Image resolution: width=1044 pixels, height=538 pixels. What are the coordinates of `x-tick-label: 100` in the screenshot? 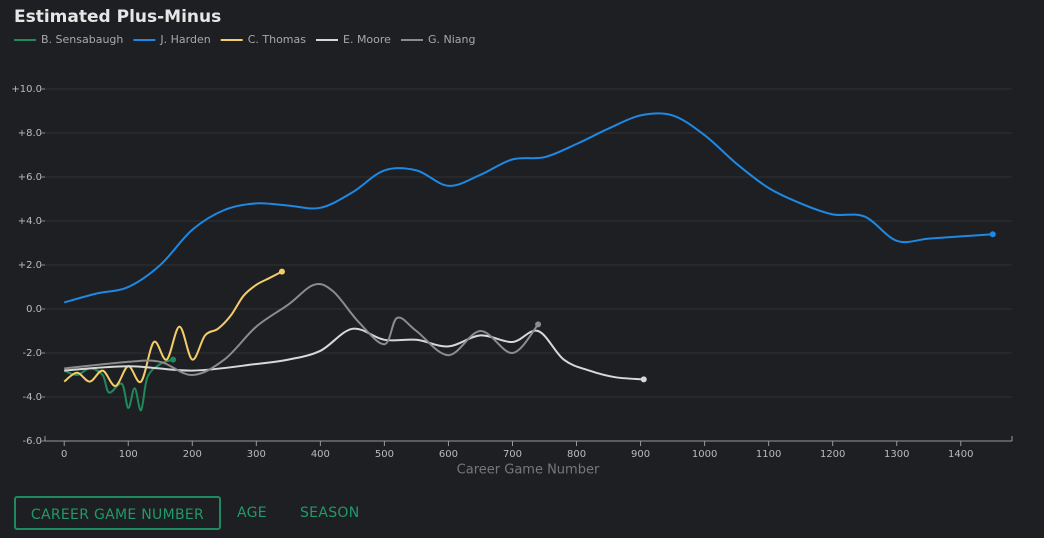 It's located at (128, 454).